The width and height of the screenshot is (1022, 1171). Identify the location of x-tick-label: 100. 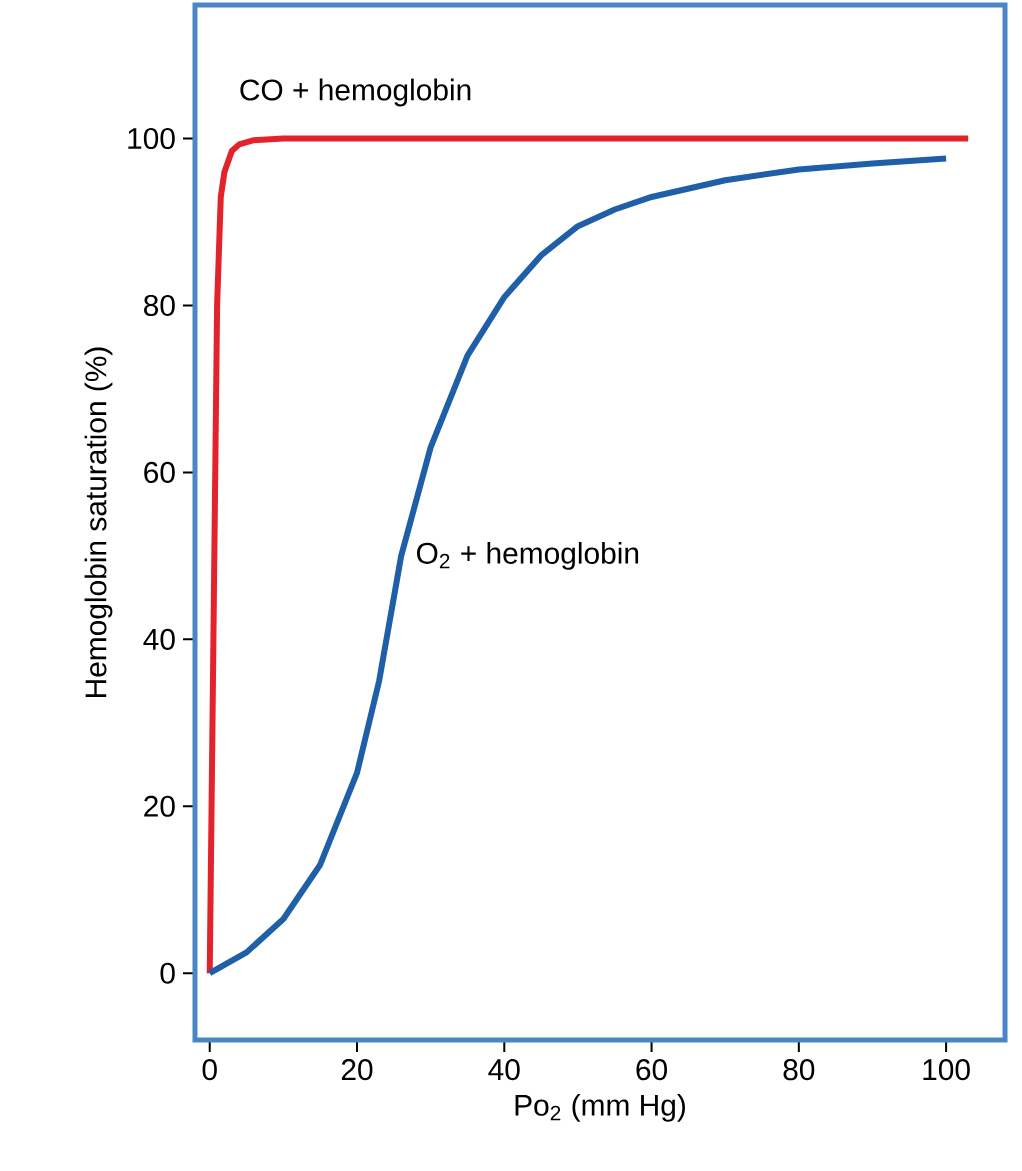
(946, 1070).